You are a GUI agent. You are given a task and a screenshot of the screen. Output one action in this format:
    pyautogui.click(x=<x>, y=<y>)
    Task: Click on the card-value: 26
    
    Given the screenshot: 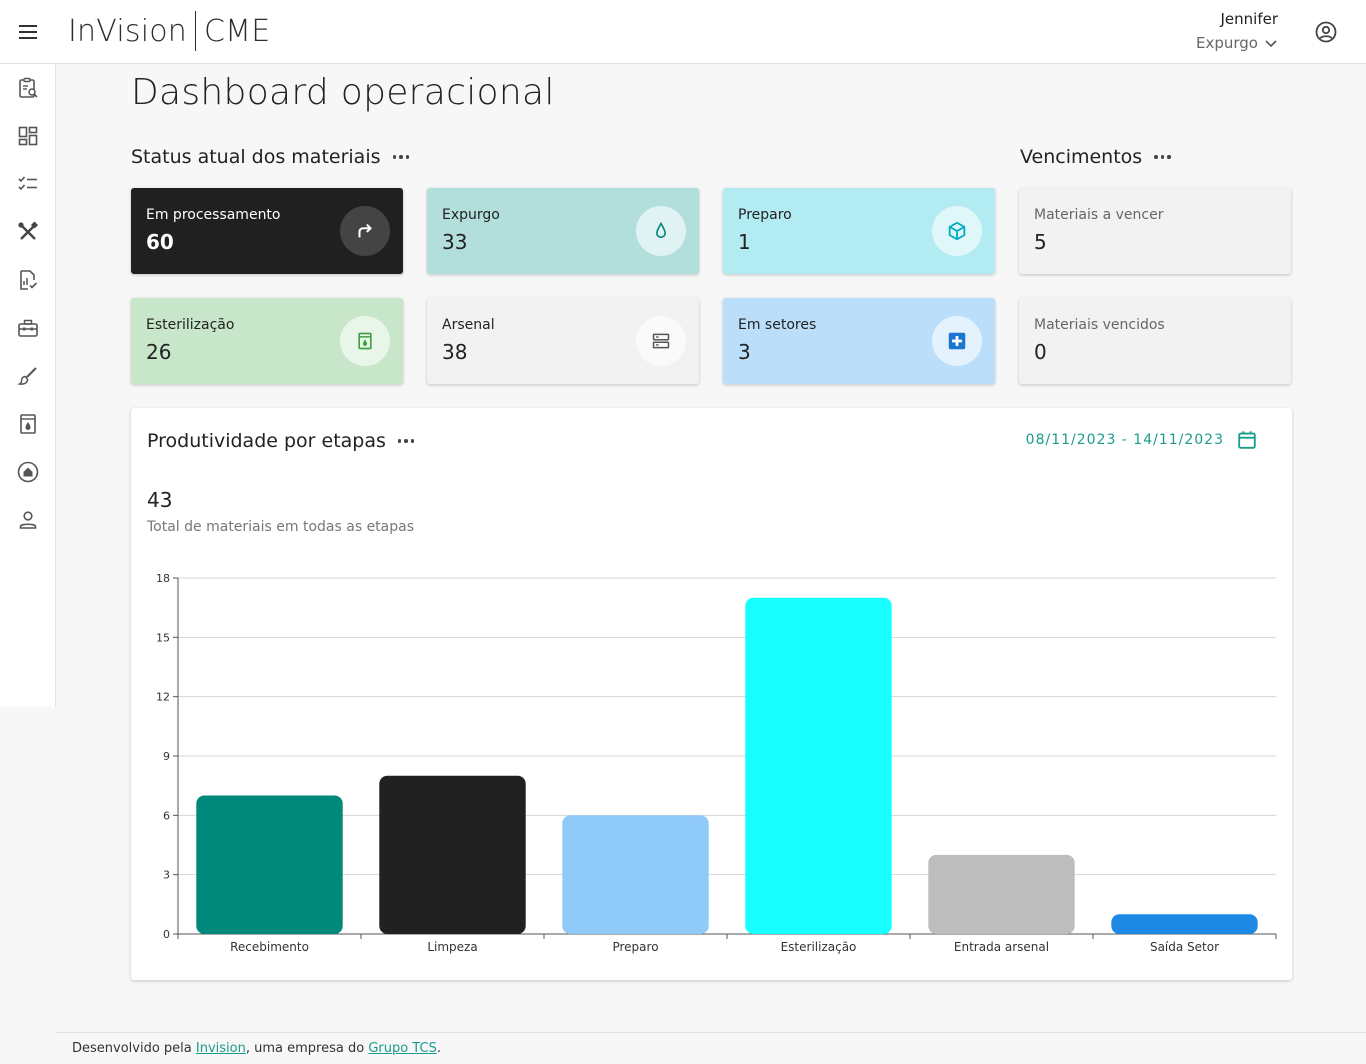 What is the action you would take?
    pyautogui.click(x=159, y=352)
    